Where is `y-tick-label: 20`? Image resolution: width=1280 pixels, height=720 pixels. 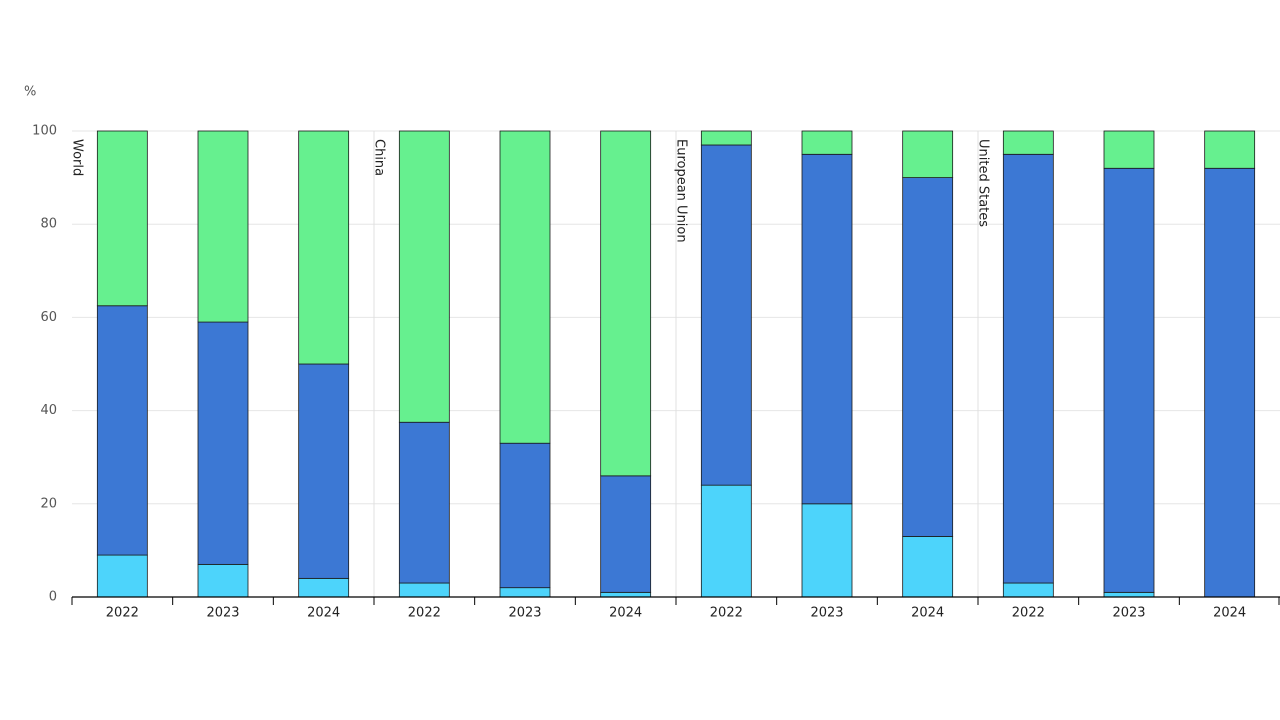 y-tick-label: 20 is located at coordinates (48, 503).